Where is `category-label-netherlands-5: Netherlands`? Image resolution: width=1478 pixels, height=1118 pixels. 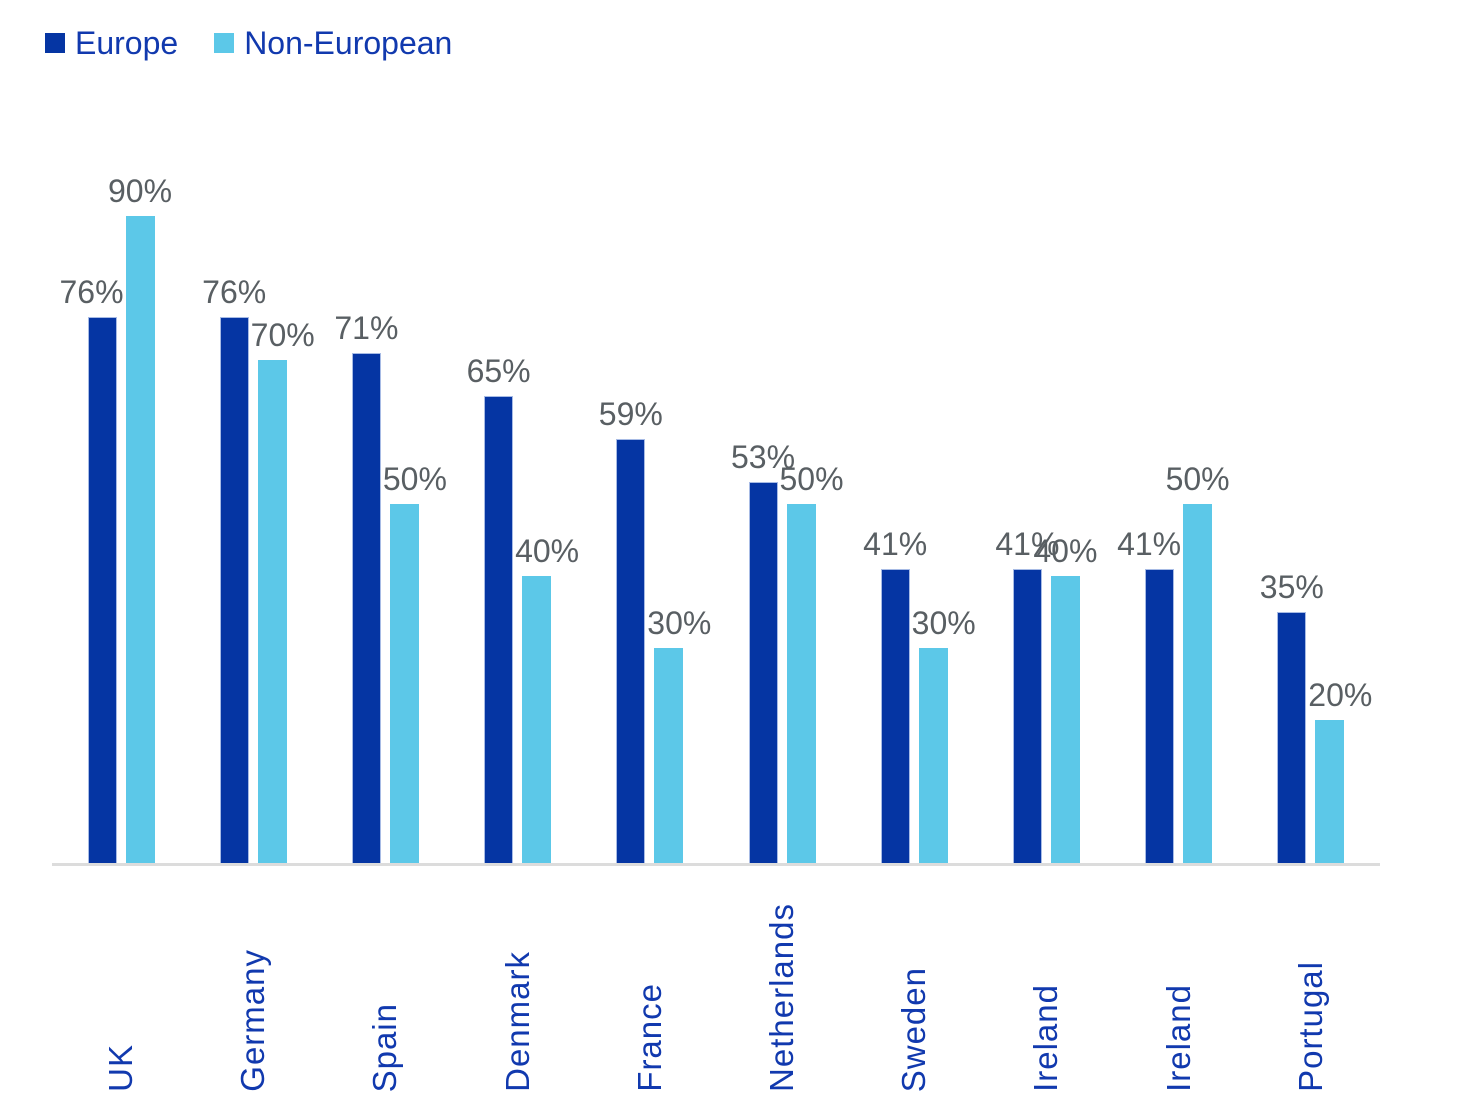
category-label-netherlands-5: Netherlands is located at coordinates (782, 982).